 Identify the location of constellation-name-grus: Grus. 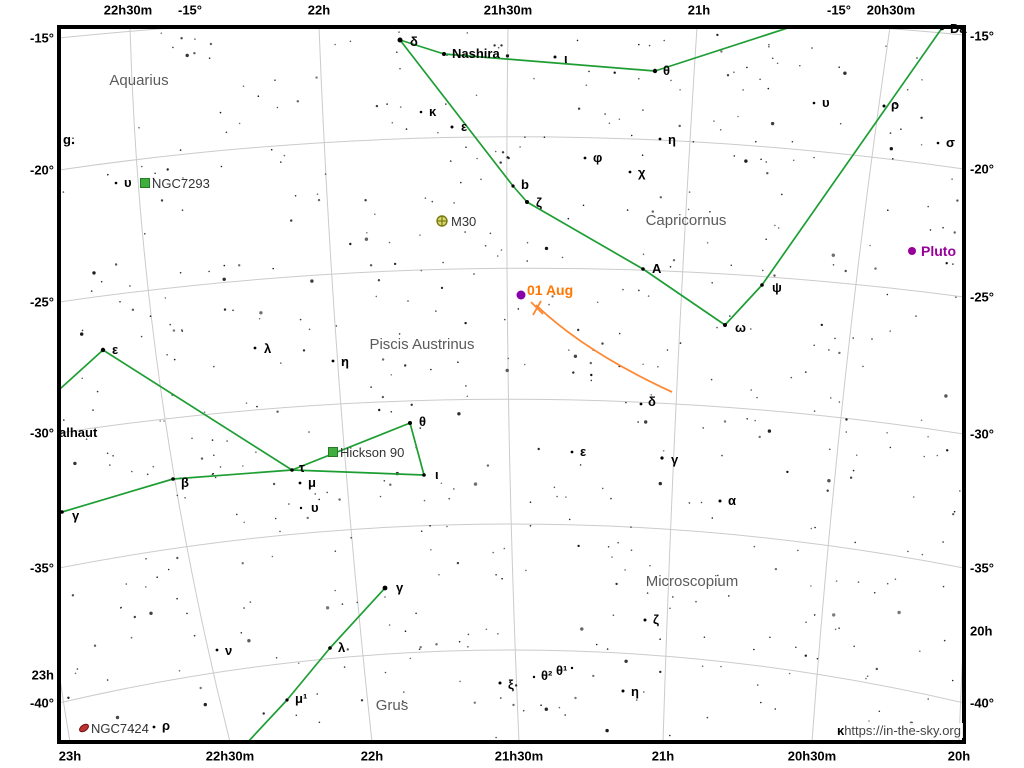
(392, 705).